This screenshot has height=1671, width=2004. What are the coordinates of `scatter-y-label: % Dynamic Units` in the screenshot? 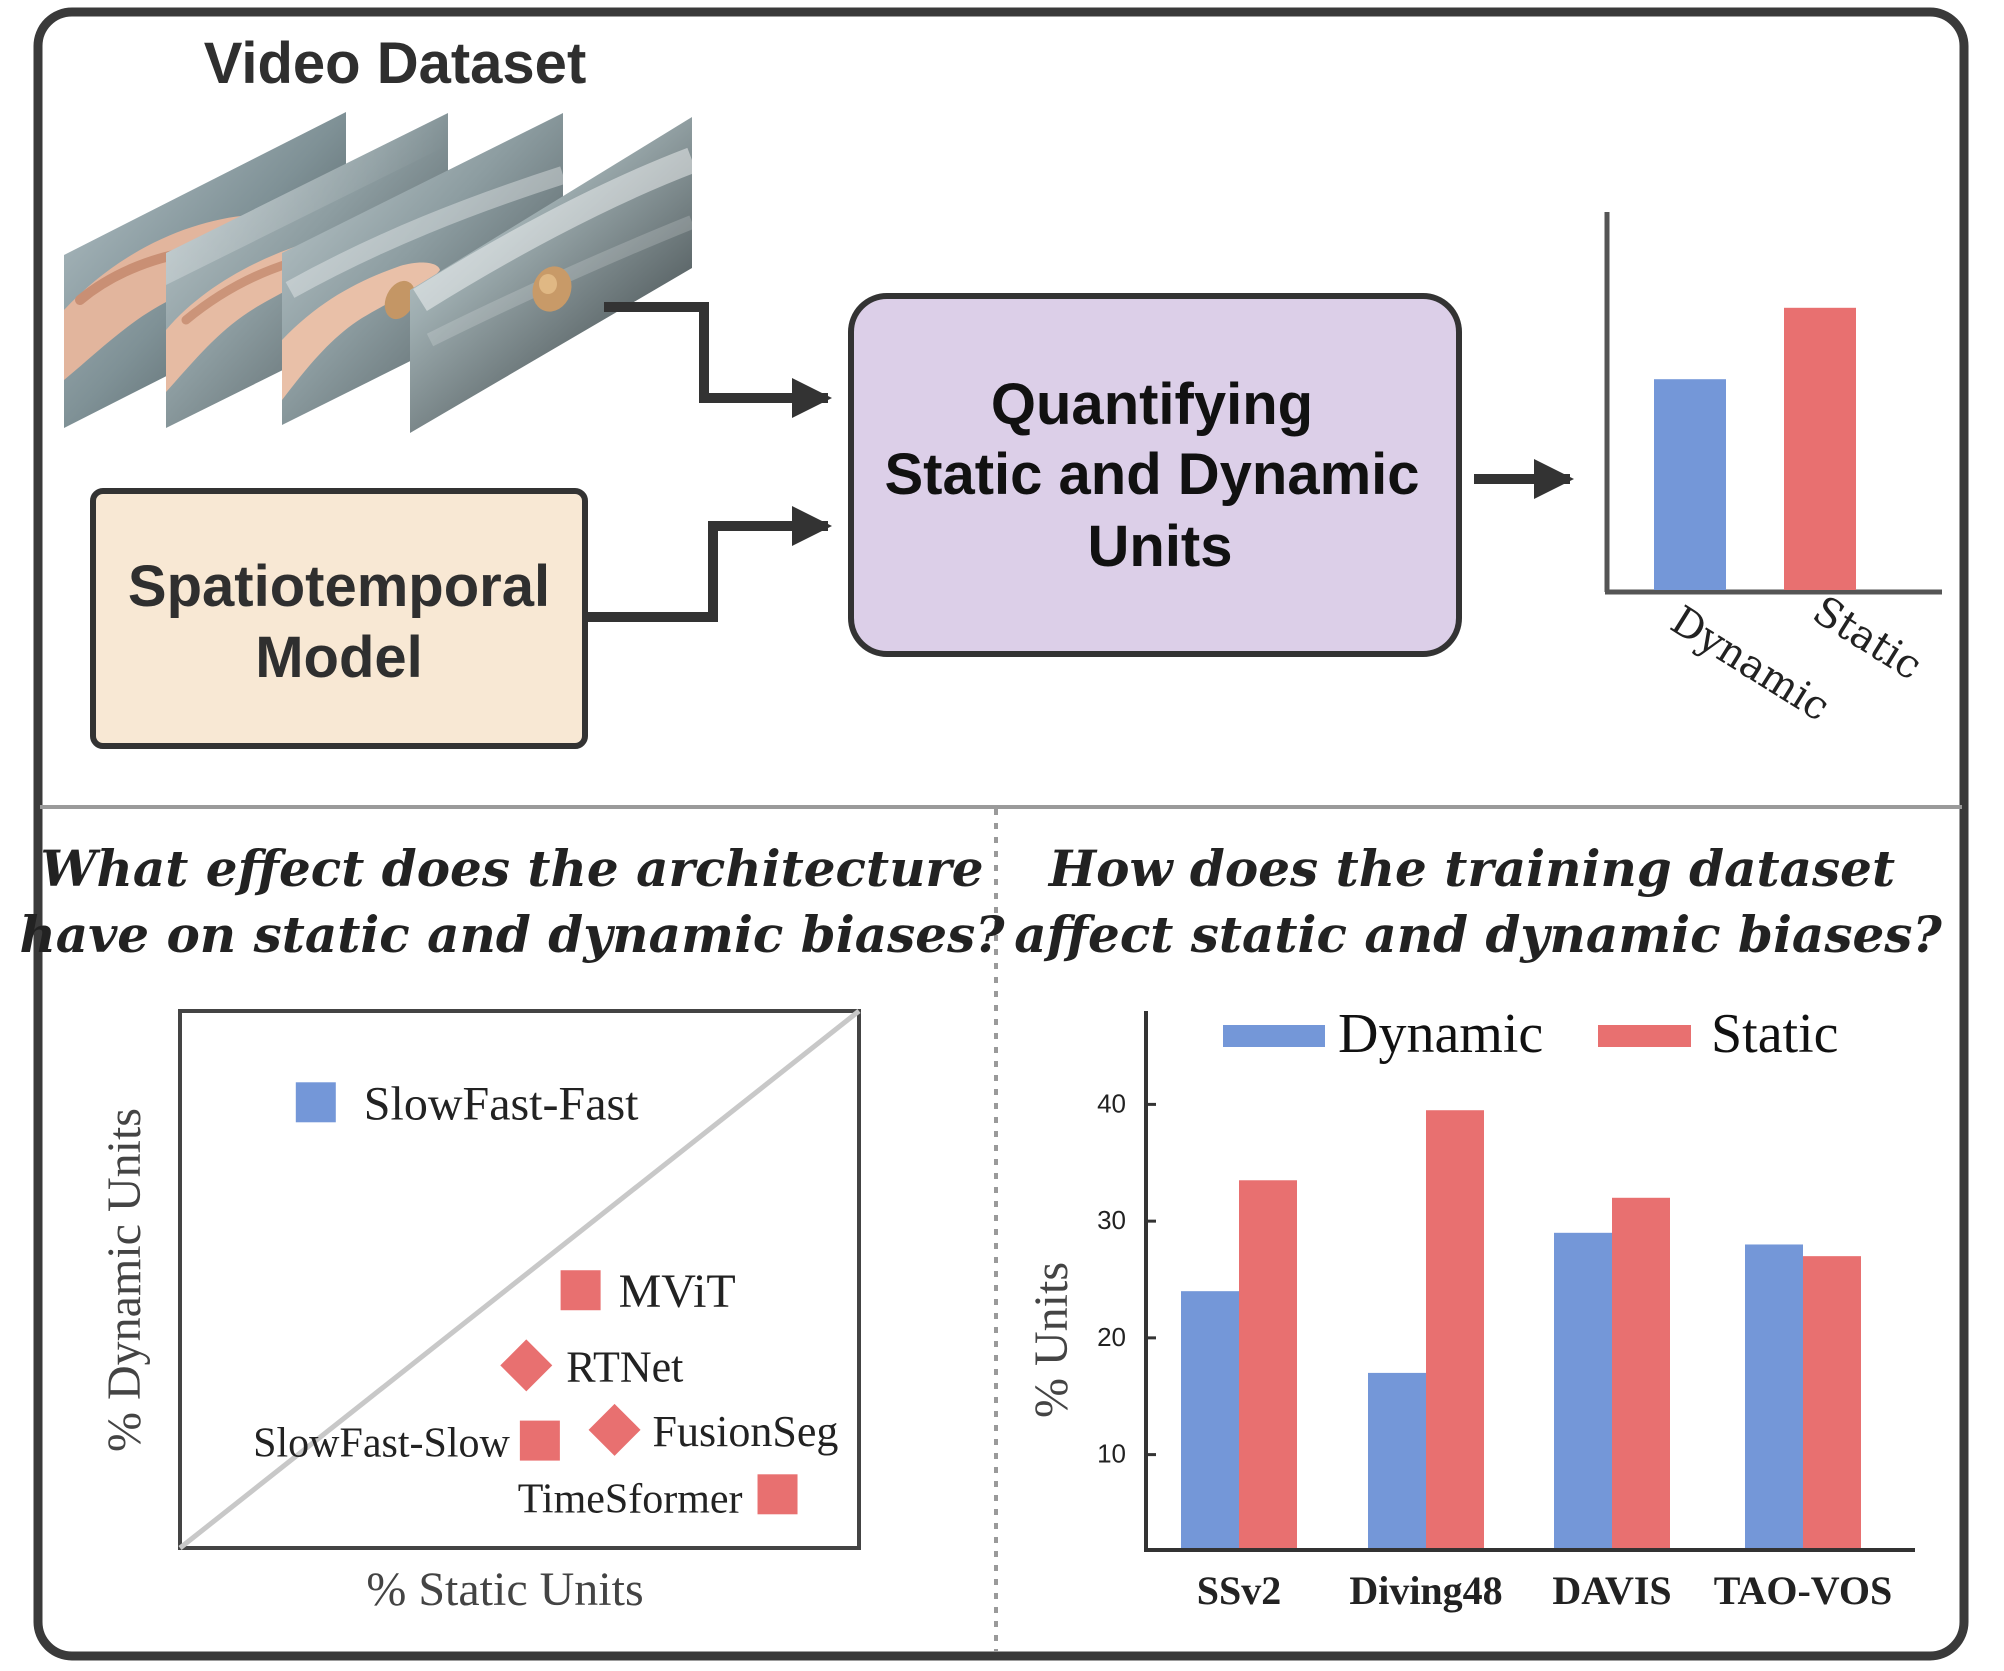 It's located at (124, 1280).